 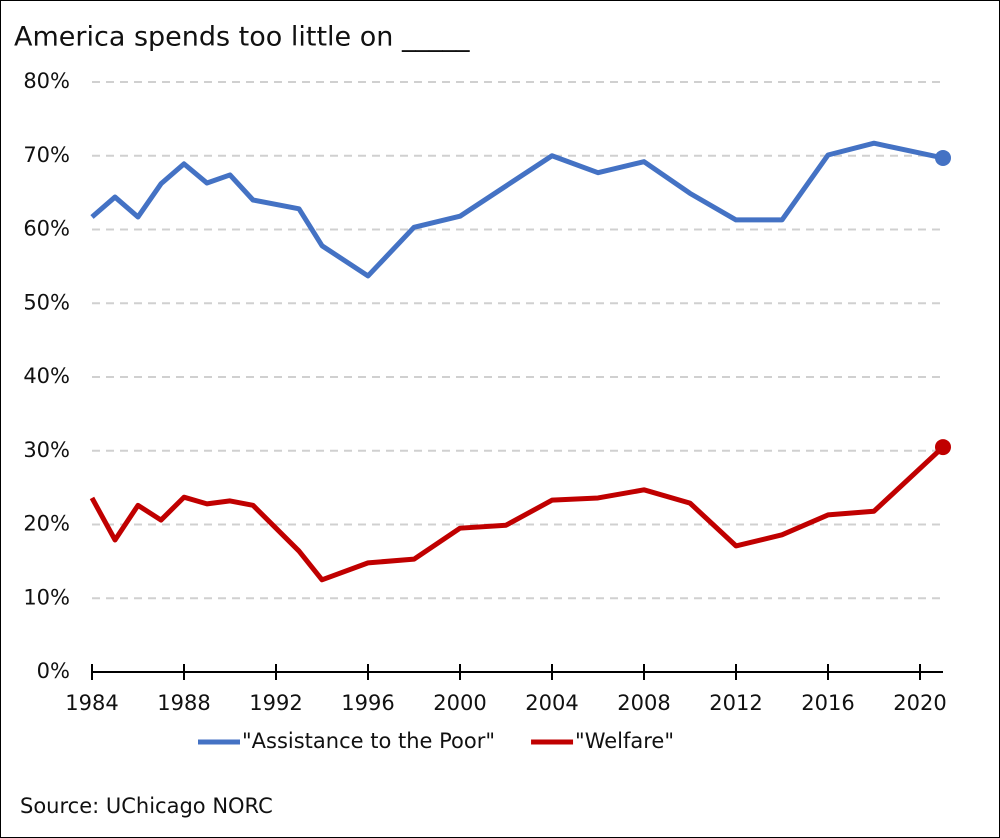 What do you see at coordinates (53, 671) in the screenshot?
I see `y-tick-label: 0%` at bounding box center [53, 671].